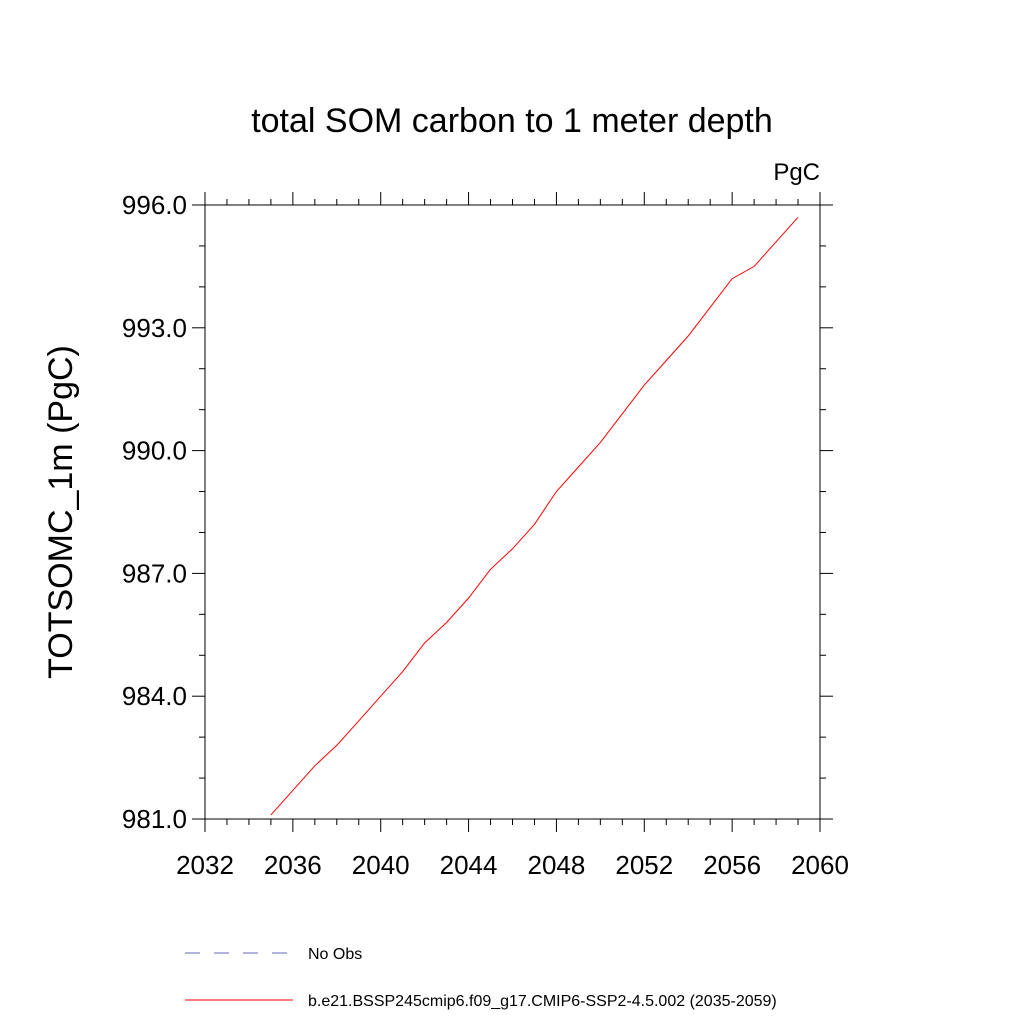  I want to click on y-tick-label: 993.0, so click(154, 328).